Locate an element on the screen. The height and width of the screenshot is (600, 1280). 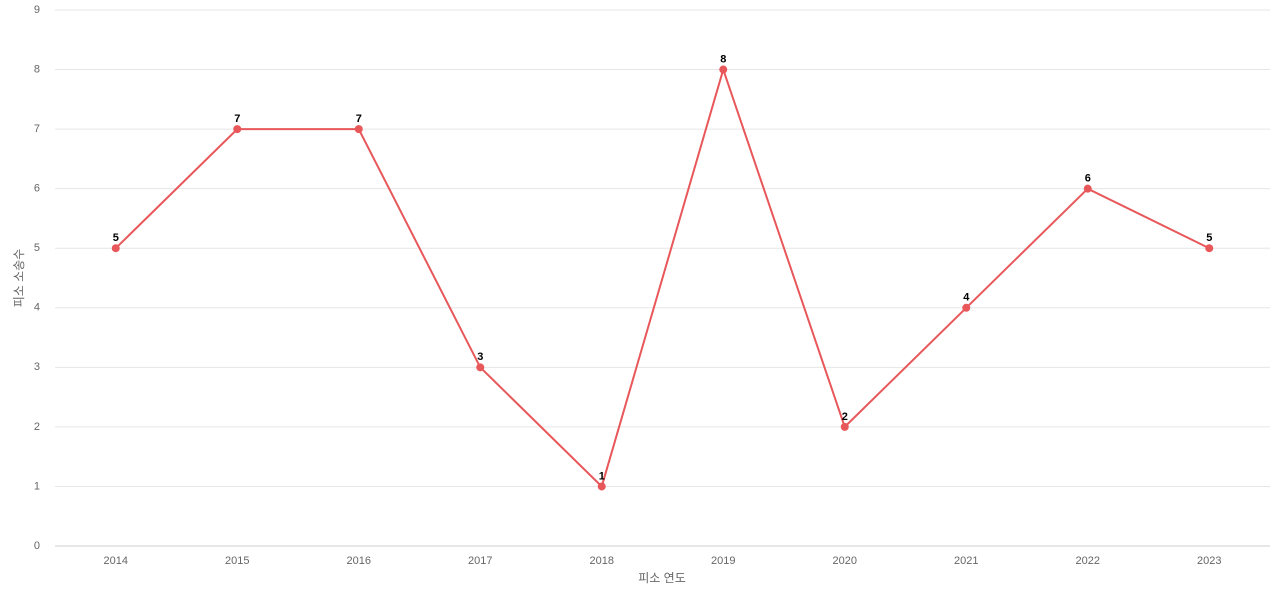
y-axis-label: 피소 소송수 is located at coordinates (19, 278).